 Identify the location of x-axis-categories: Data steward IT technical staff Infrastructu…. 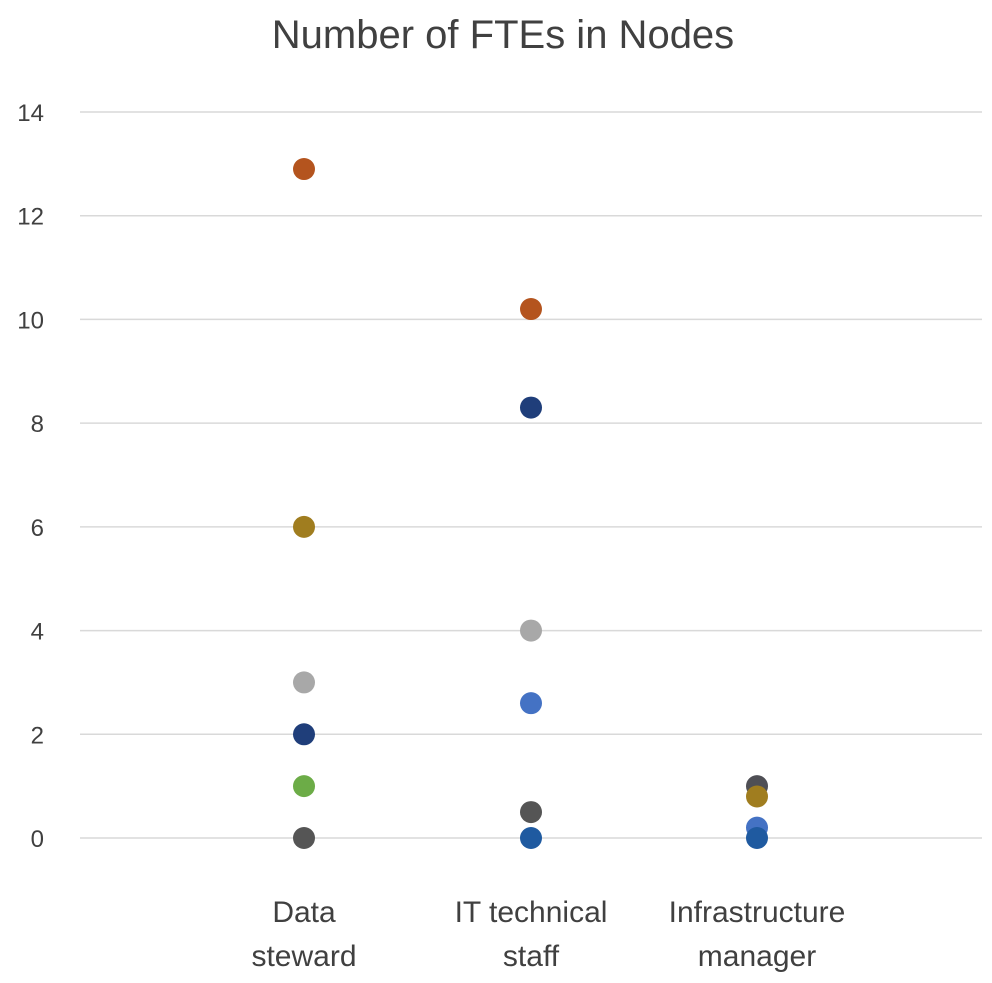
(548, 934).